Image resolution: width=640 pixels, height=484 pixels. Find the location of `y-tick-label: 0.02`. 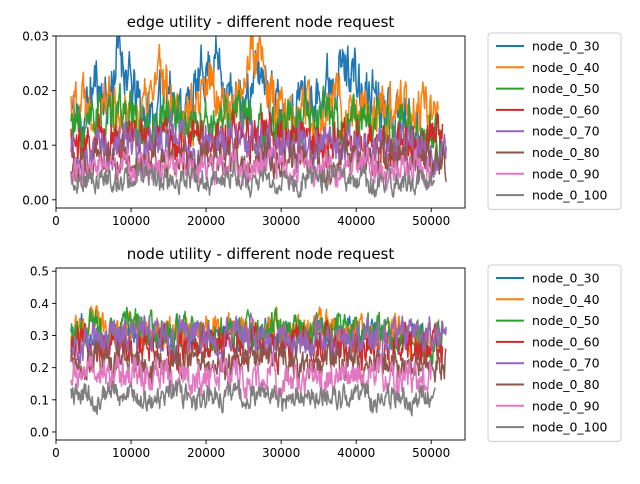

y-tick-label: 0.02 is located at coordinates (35, 91).